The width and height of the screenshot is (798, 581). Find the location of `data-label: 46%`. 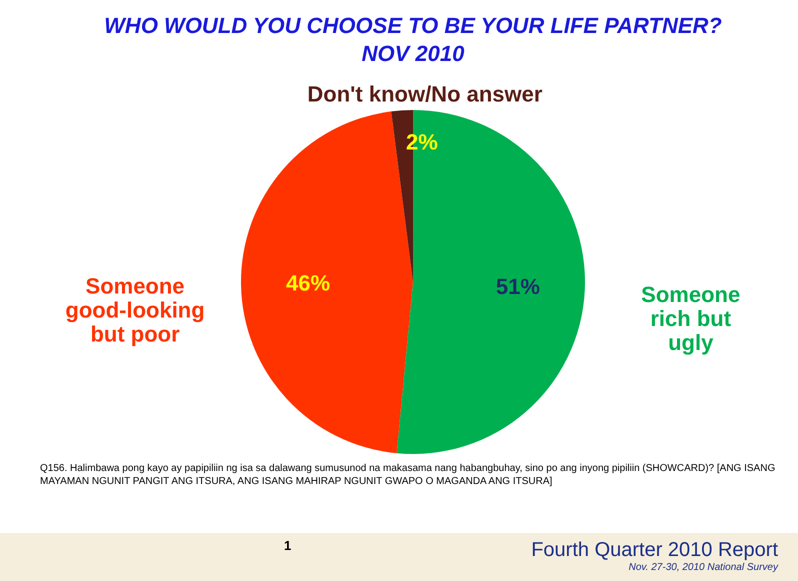

data-label: 46% is located at coordinates (308, 283).